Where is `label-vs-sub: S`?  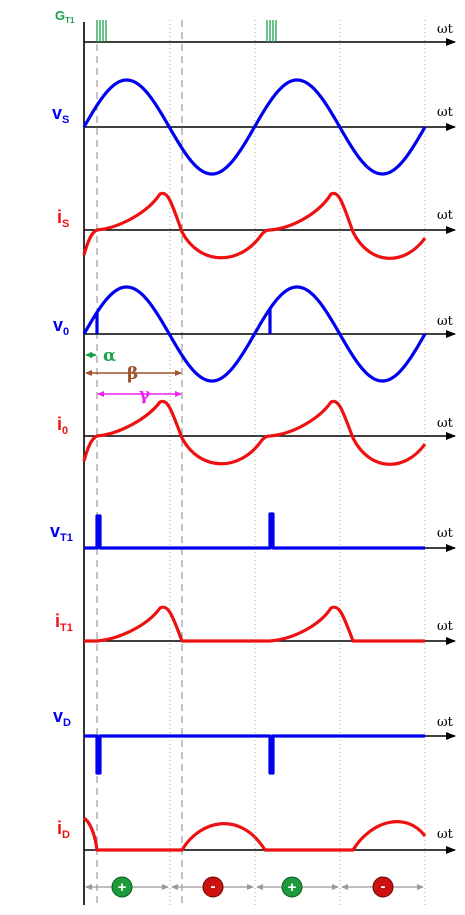
label-vs-sub: S is located at coordinates (65, 120).